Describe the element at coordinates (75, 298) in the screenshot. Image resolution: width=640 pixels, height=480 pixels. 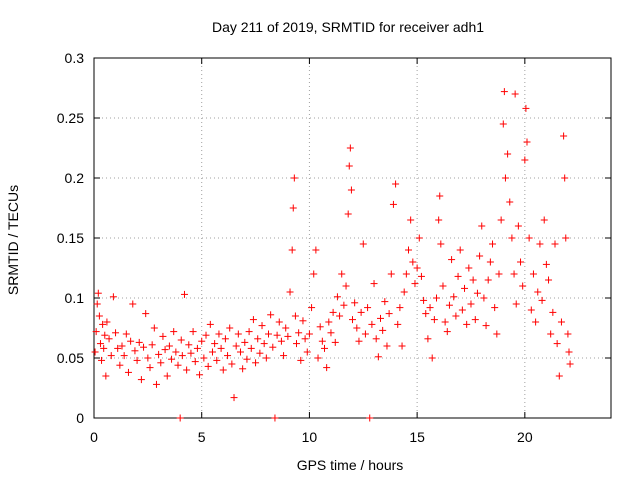
I see `y-tick-label: 0.1` at that location.